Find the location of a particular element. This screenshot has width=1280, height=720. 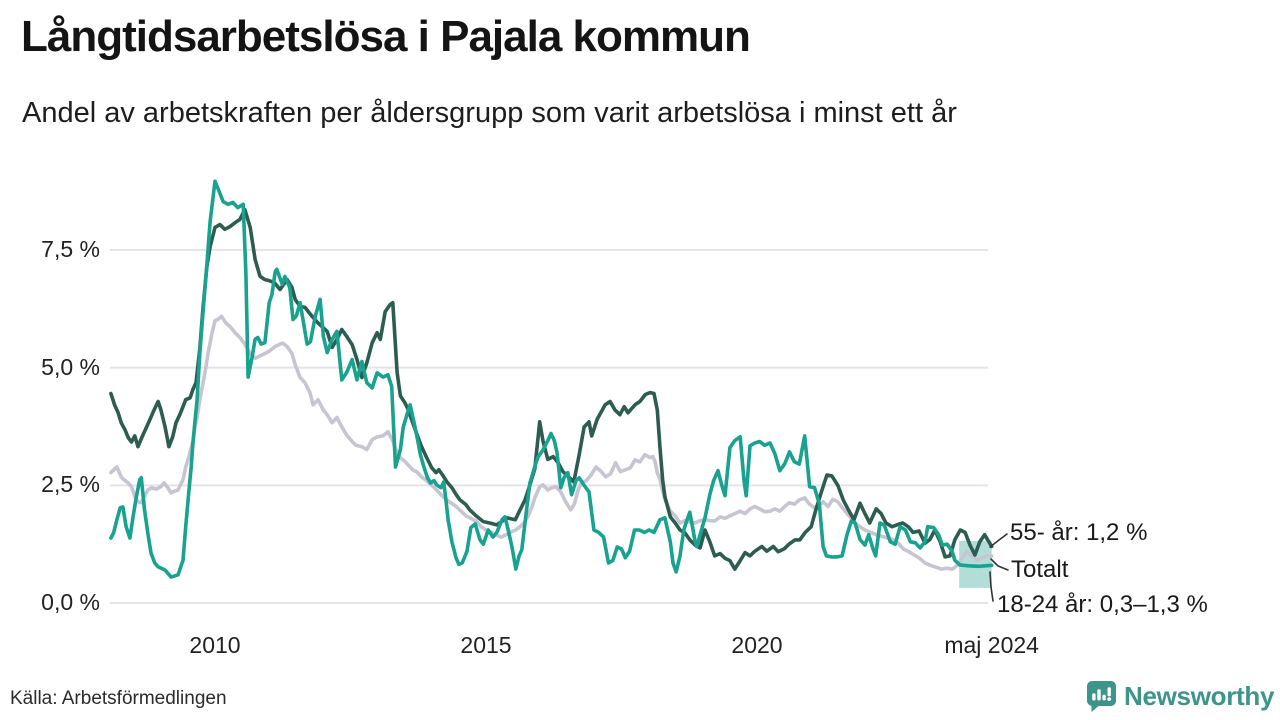

source-note: Källa: Arbetsförmedlingen is located at coordinates (118, 698).